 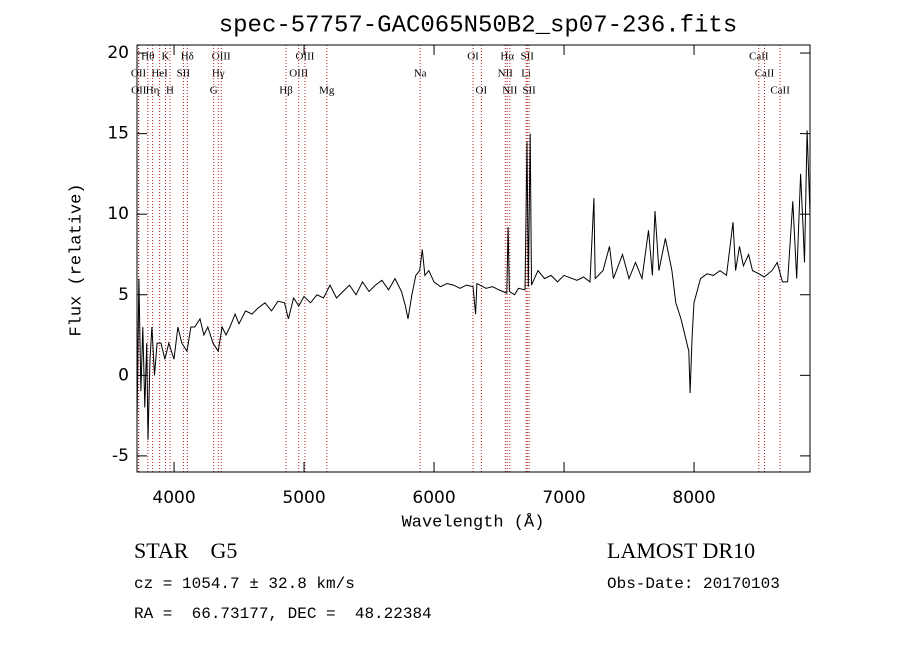 I want to click on x-axis-label: Wavelength (Å), so click(x=473, y=522).